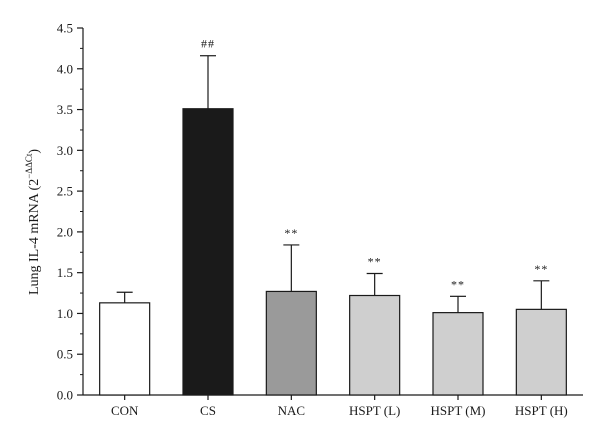 Image resolution: width=600 pixels, height=439 pixels. I want to click on y-tick-label: 3.0, so click(65, 150).